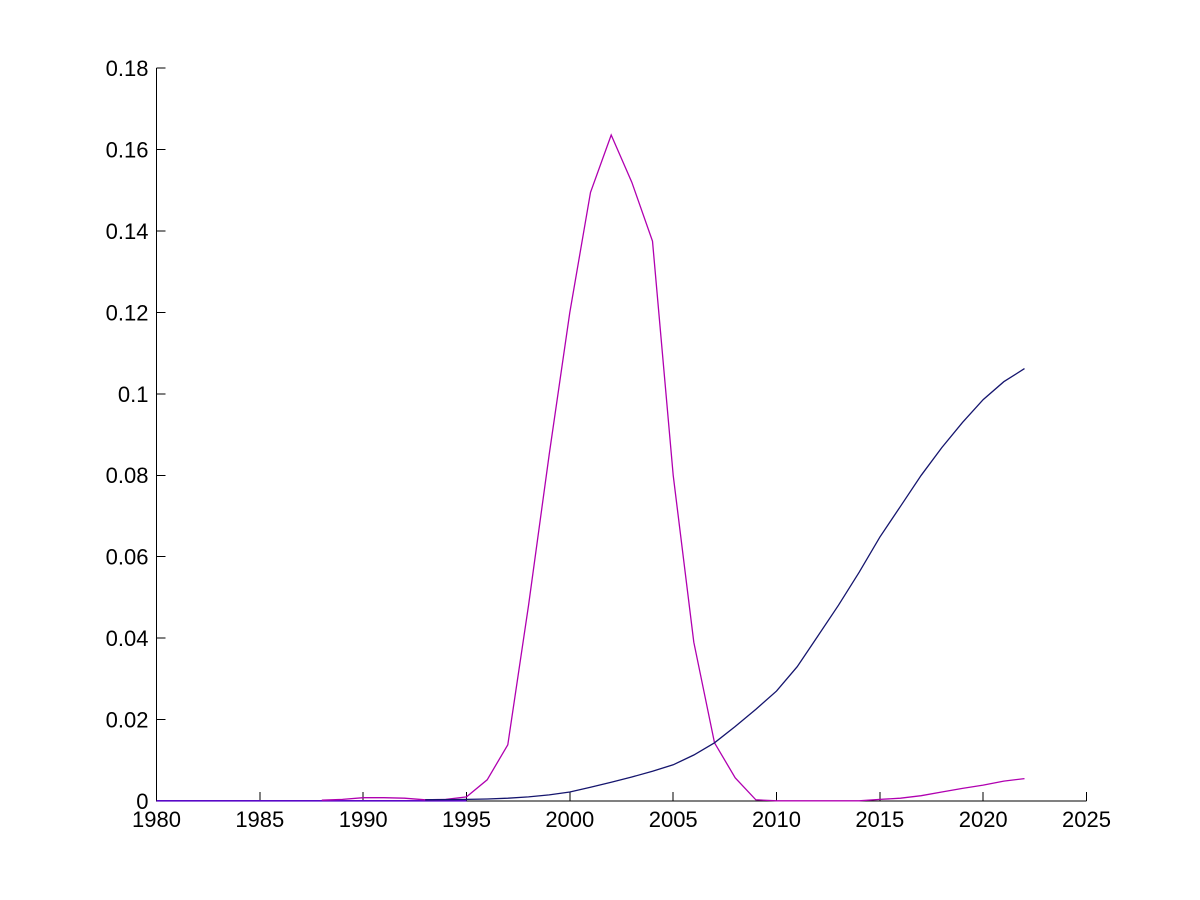  I want to click on svg-text: 1990, so click(363, 819).